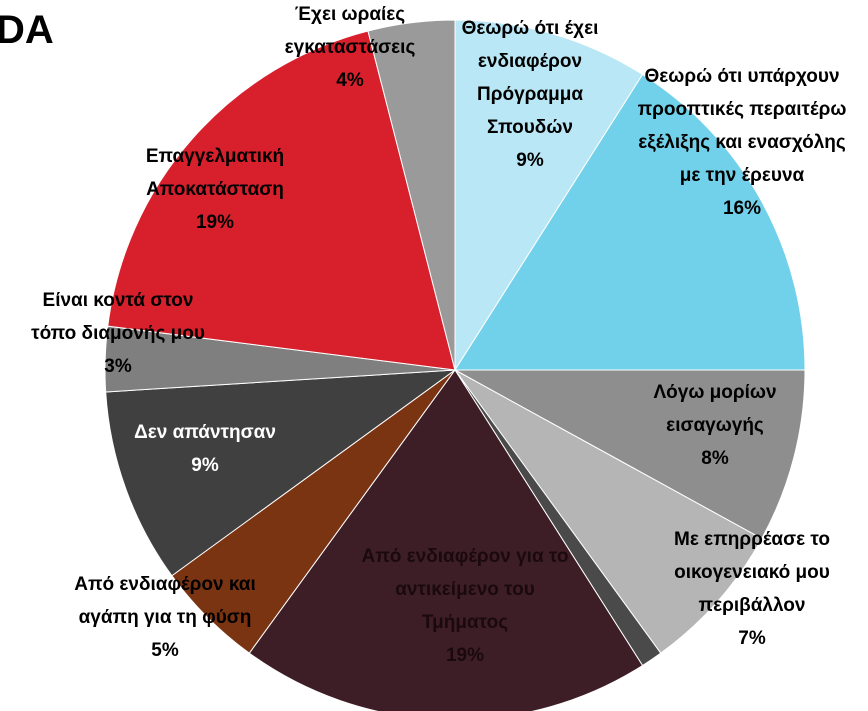 Image resolution: width=868 pixels, height=711 pixels. Describe the element at coordinates (715, 458) in the screenshot. I see `value-label: 8%` at that location.